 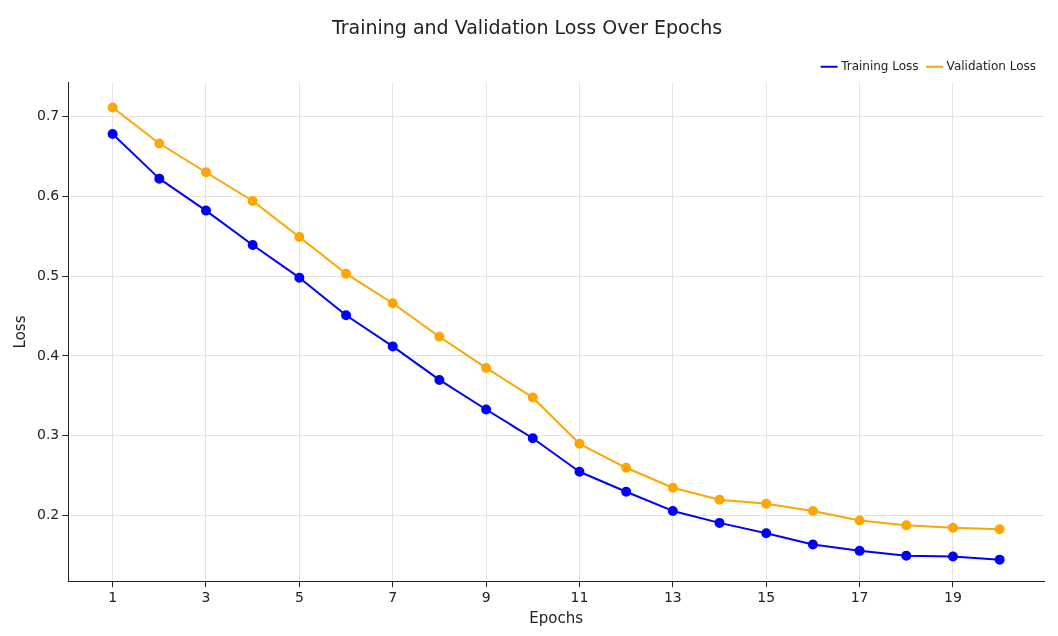 What do you see at coordinates (48, 354) in the screenshot?
I see `y-tick-label: 0.4` at bounding box center [48, 354].